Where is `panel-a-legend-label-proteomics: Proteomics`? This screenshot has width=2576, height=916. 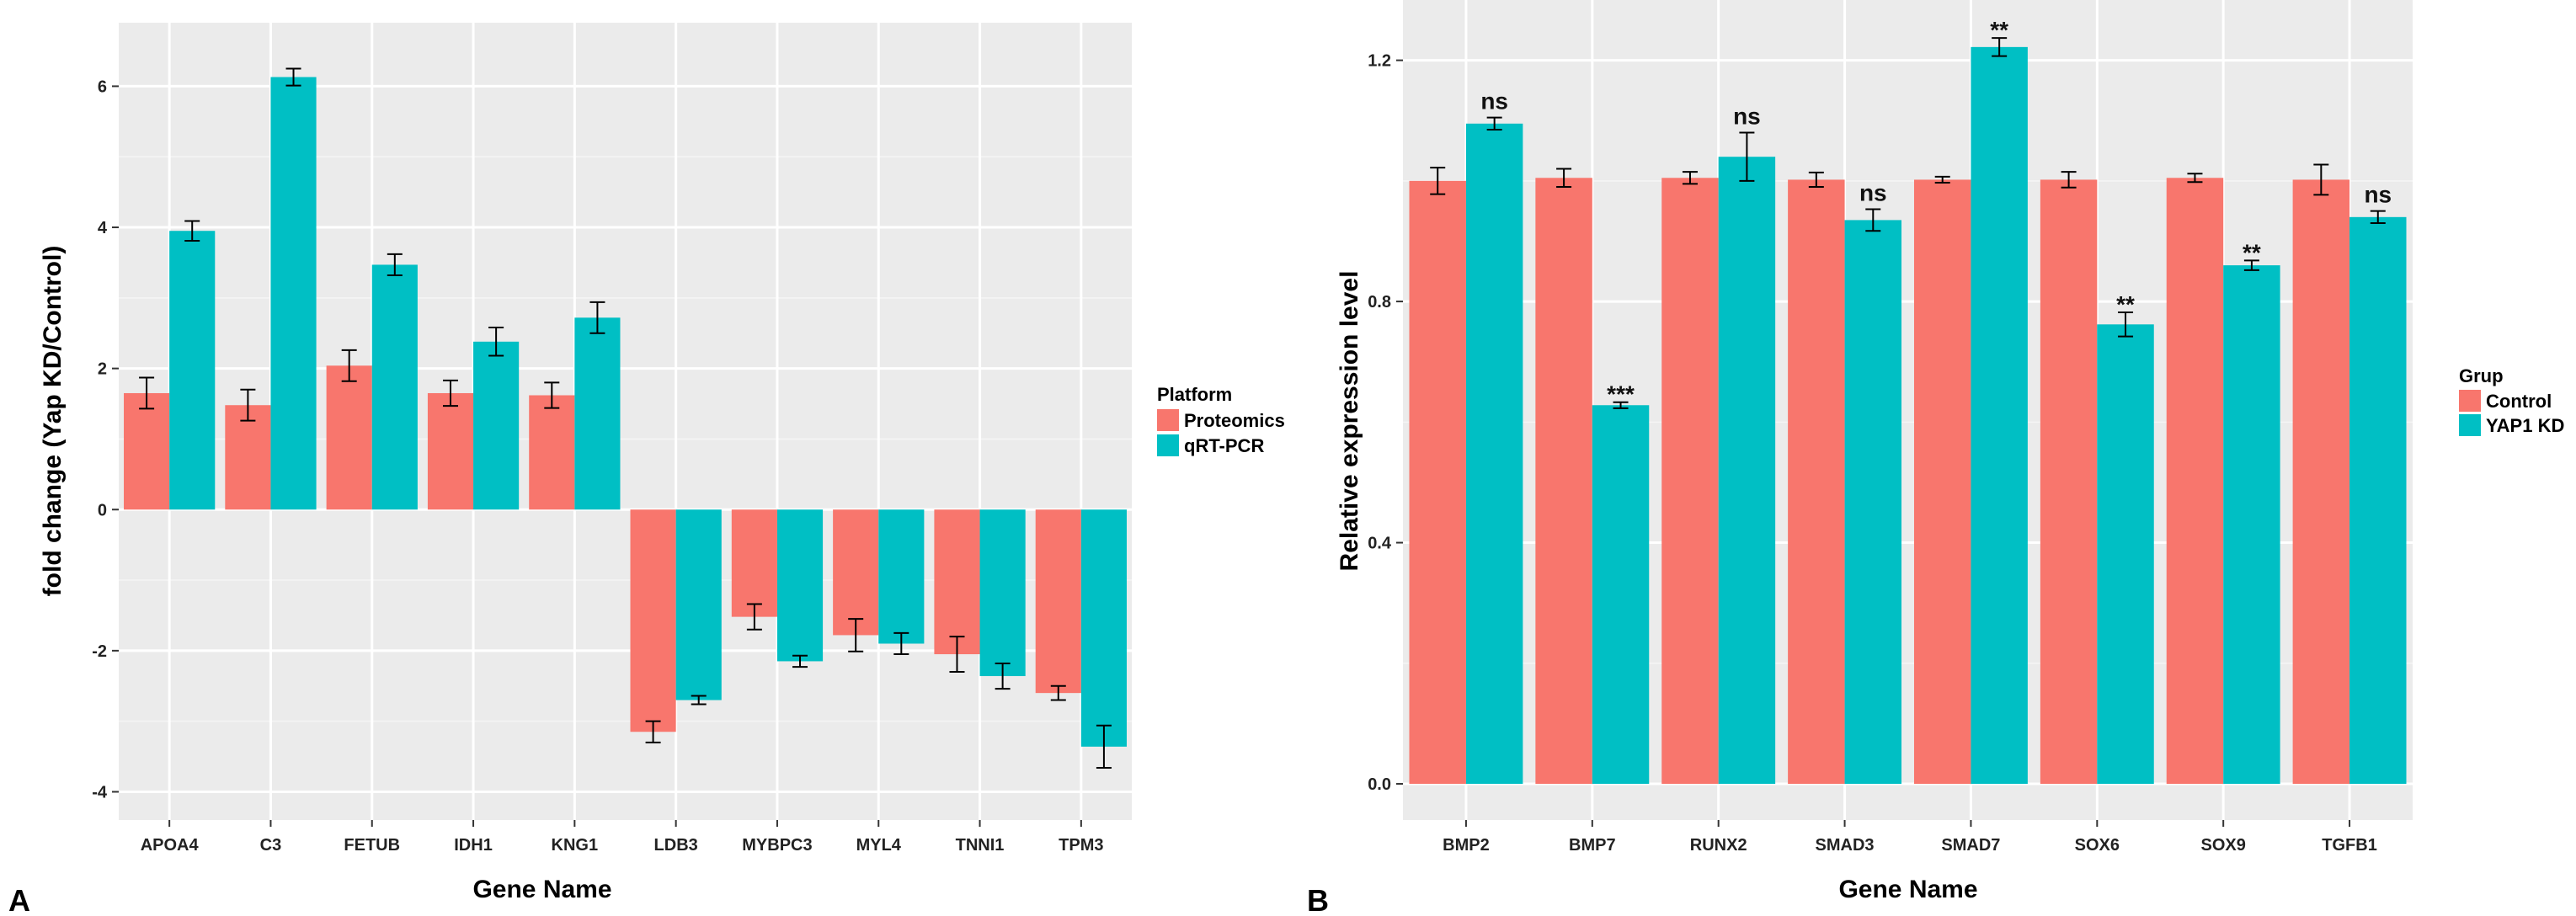
panel-a-legend-label-proteomics: Proteomics is located at coordinates (1234, 420).